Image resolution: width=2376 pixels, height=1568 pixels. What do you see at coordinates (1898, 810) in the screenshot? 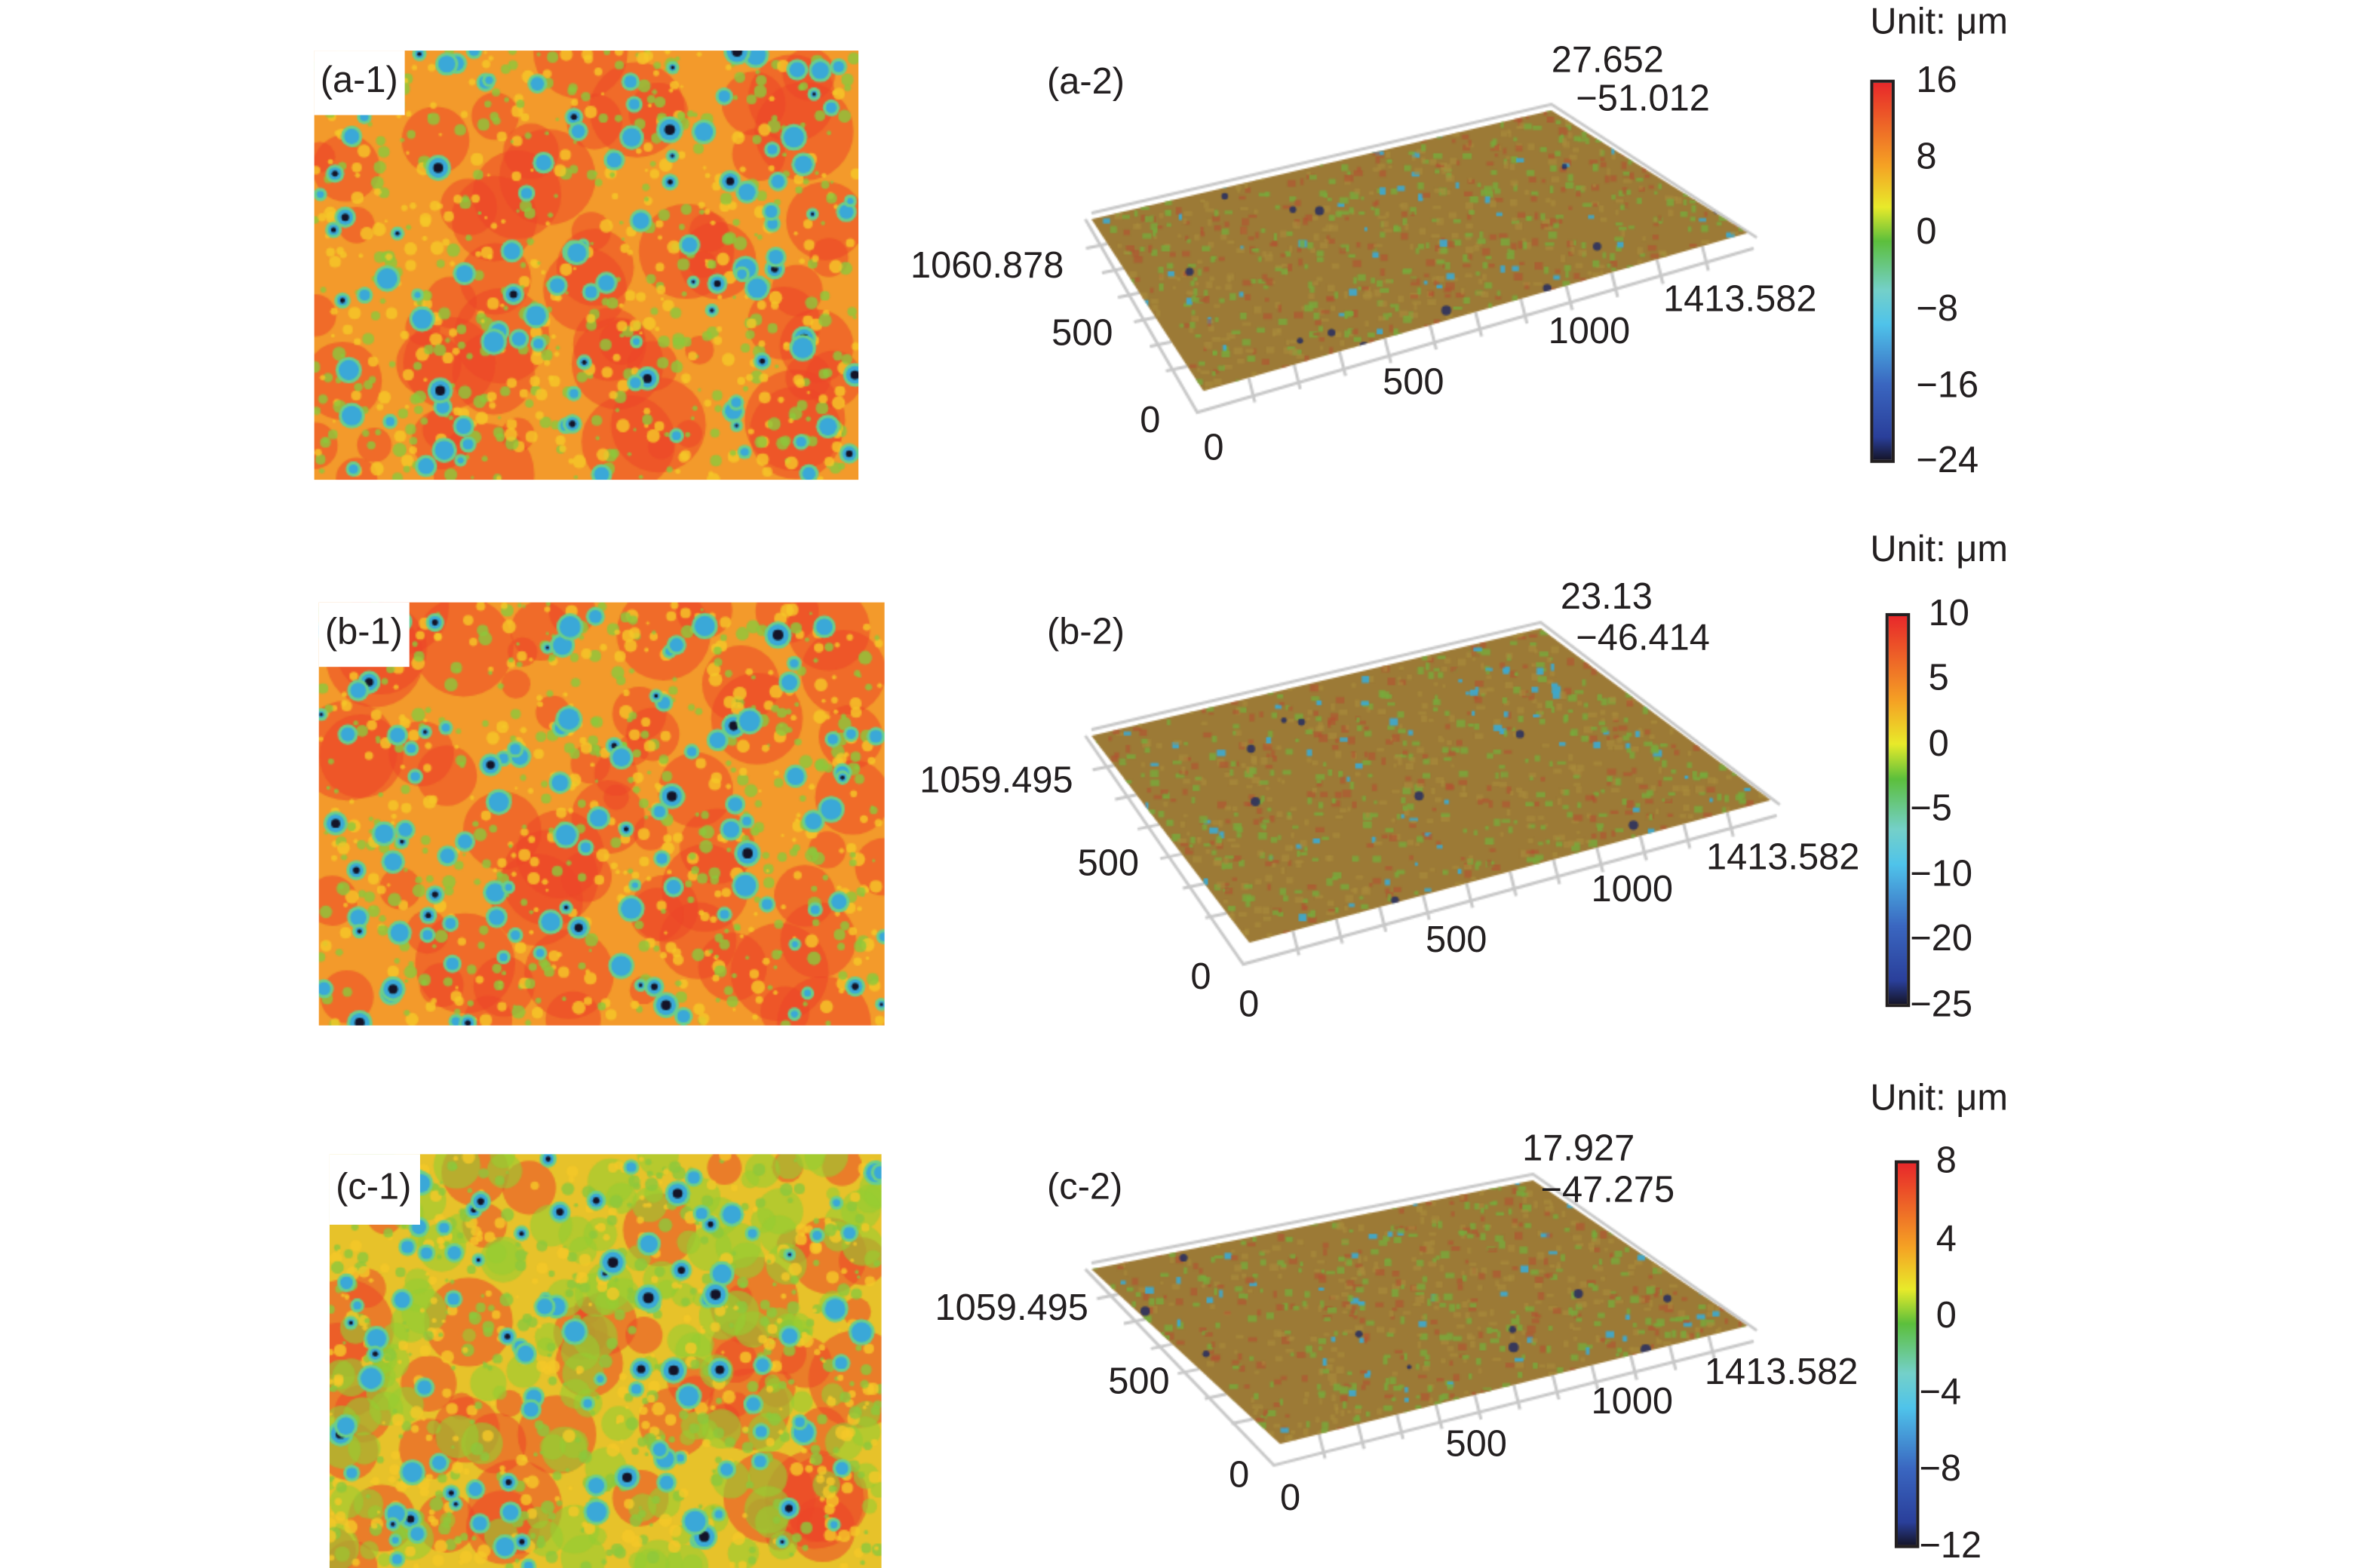
I see `colorbar-b` at bounding box center [1898, 810].